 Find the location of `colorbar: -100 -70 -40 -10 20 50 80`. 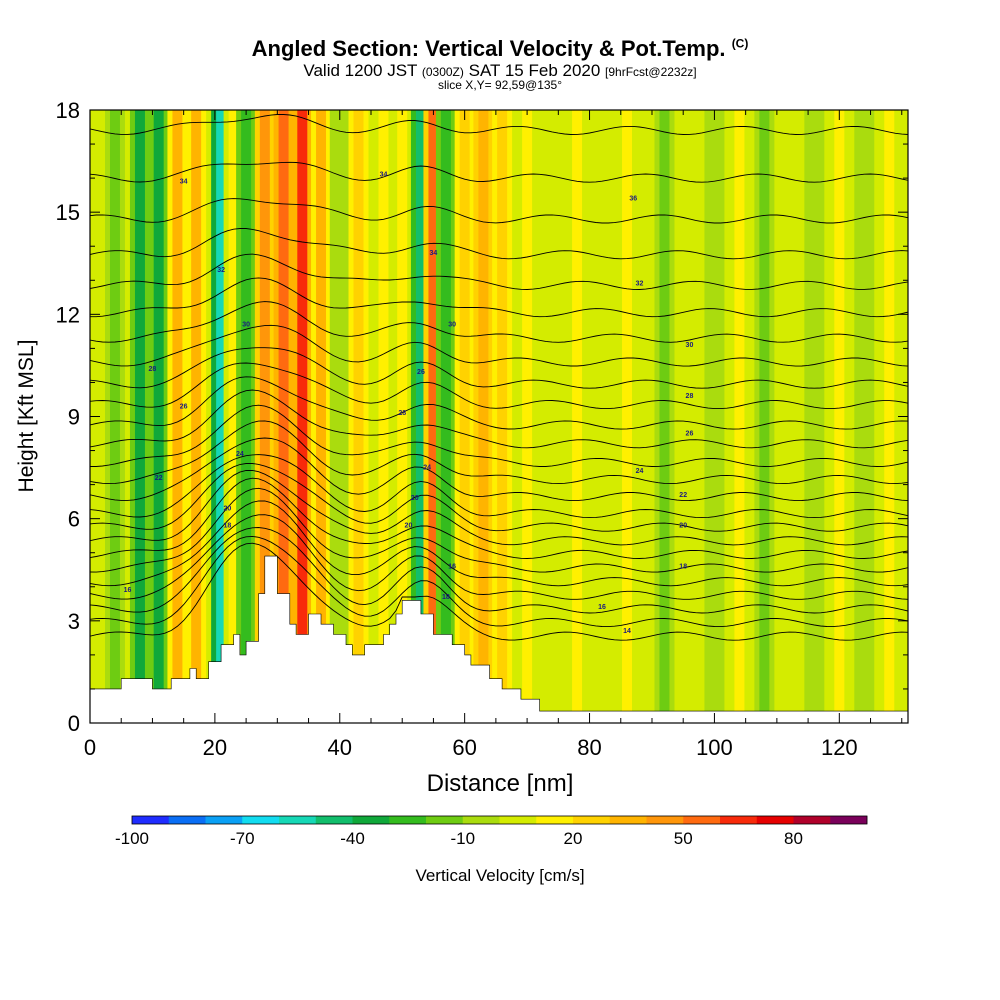

colorbar: -100 -70 -40 -10 20 50 80 is located at coordinates (491, 831).